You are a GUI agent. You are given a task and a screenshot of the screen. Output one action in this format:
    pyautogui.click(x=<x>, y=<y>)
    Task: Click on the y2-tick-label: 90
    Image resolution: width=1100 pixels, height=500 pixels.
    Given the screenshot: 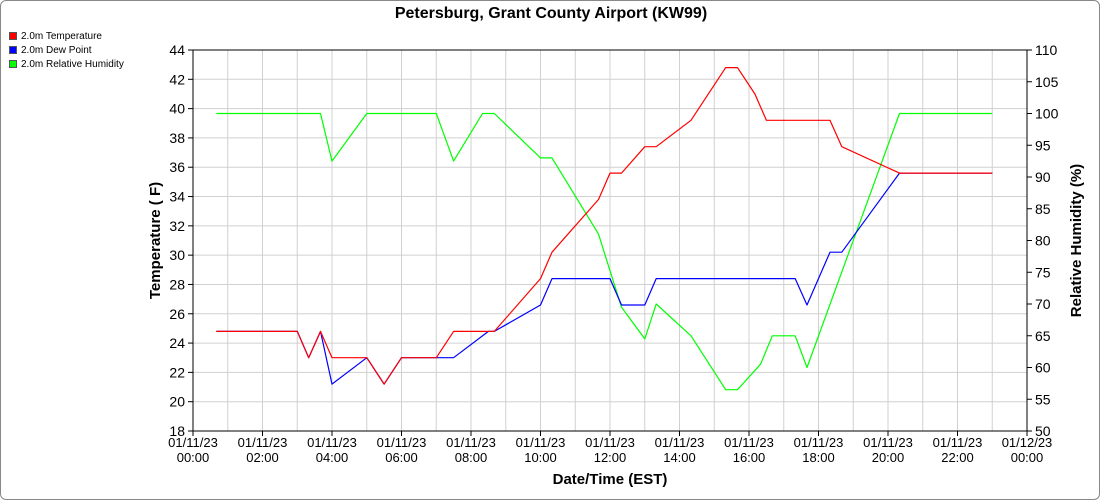 What is the action you would take?
    pyautogui.click(x=1043, y=177)
    